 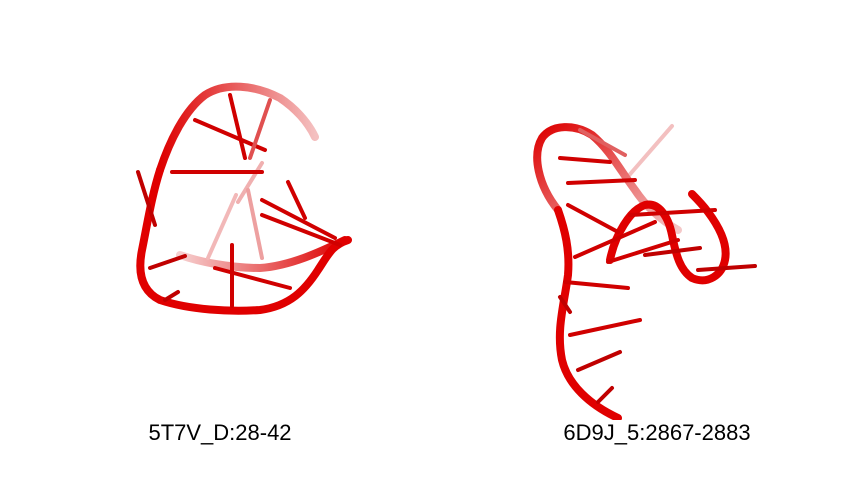 What do you see at coordinates (220, 433) in the screenshot?
I see `structure-label: 5T7V_D:28-42` at bounding box center [220, 433].